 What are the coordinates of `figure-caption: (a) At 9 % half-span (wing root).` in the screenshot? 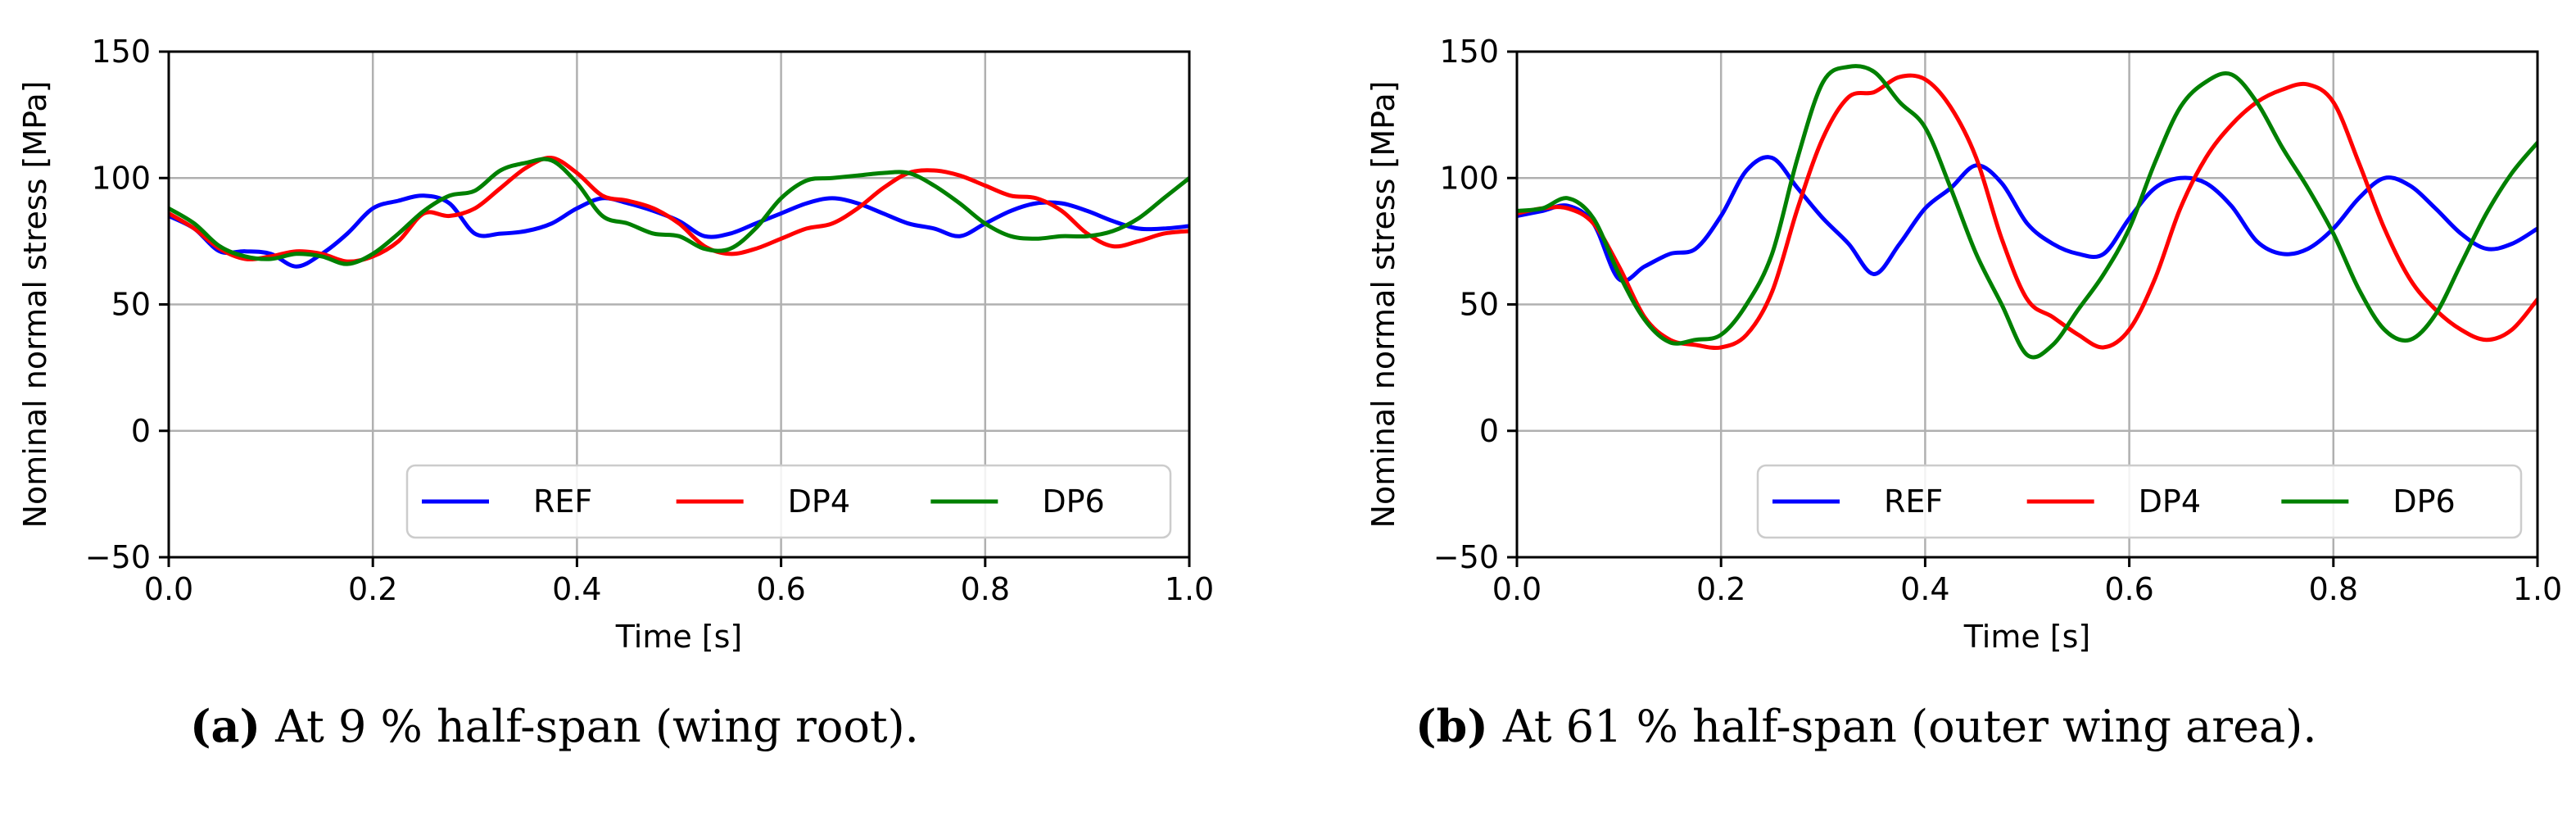 It's located at (554, 726).